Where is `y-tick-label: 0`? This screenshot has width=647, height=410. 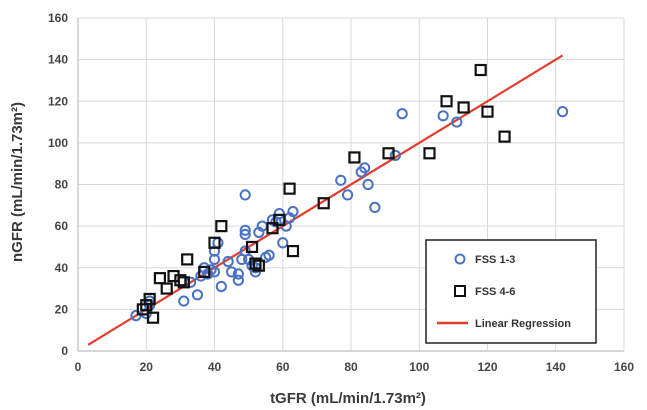 y-tick-label: 0 is located at coordinates (64, 351).